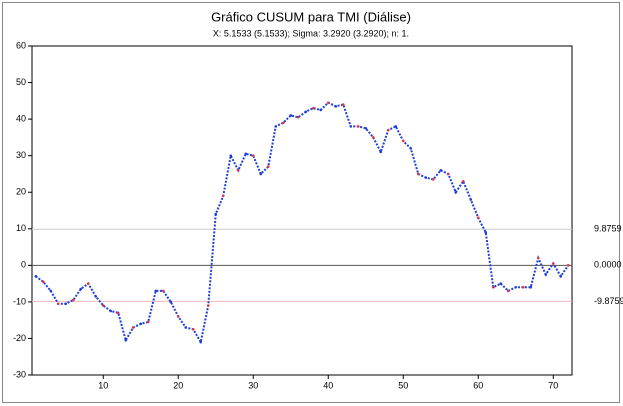 This screenshot has width=623, height=406. Describe the element at coordinates (608, 265) in the screenshot. I see `reference-label: 0.0000` at that location.